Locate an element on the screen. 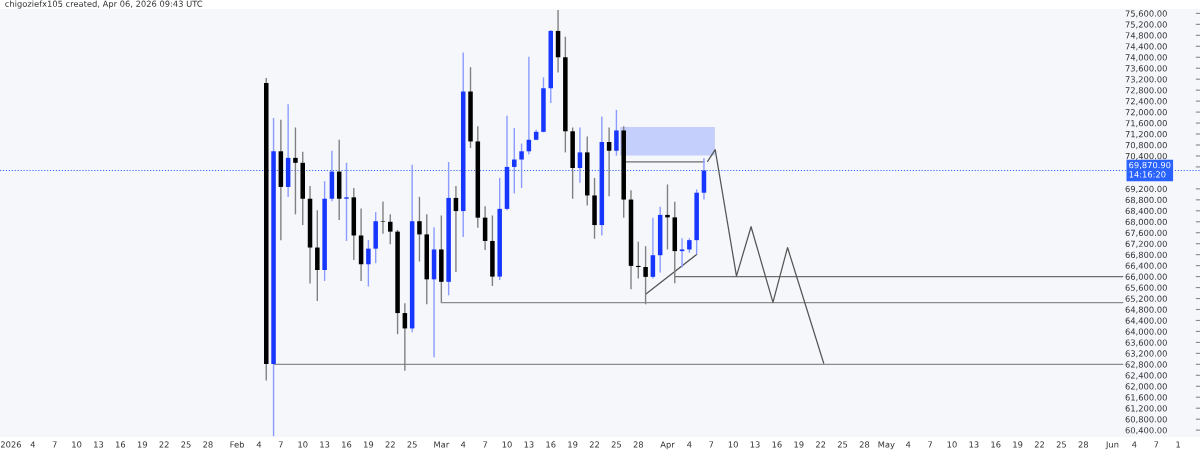 This screenshot has height=469, width=1200. y-tick-label: 65,600.00 is located at coordinates (1146, 288).